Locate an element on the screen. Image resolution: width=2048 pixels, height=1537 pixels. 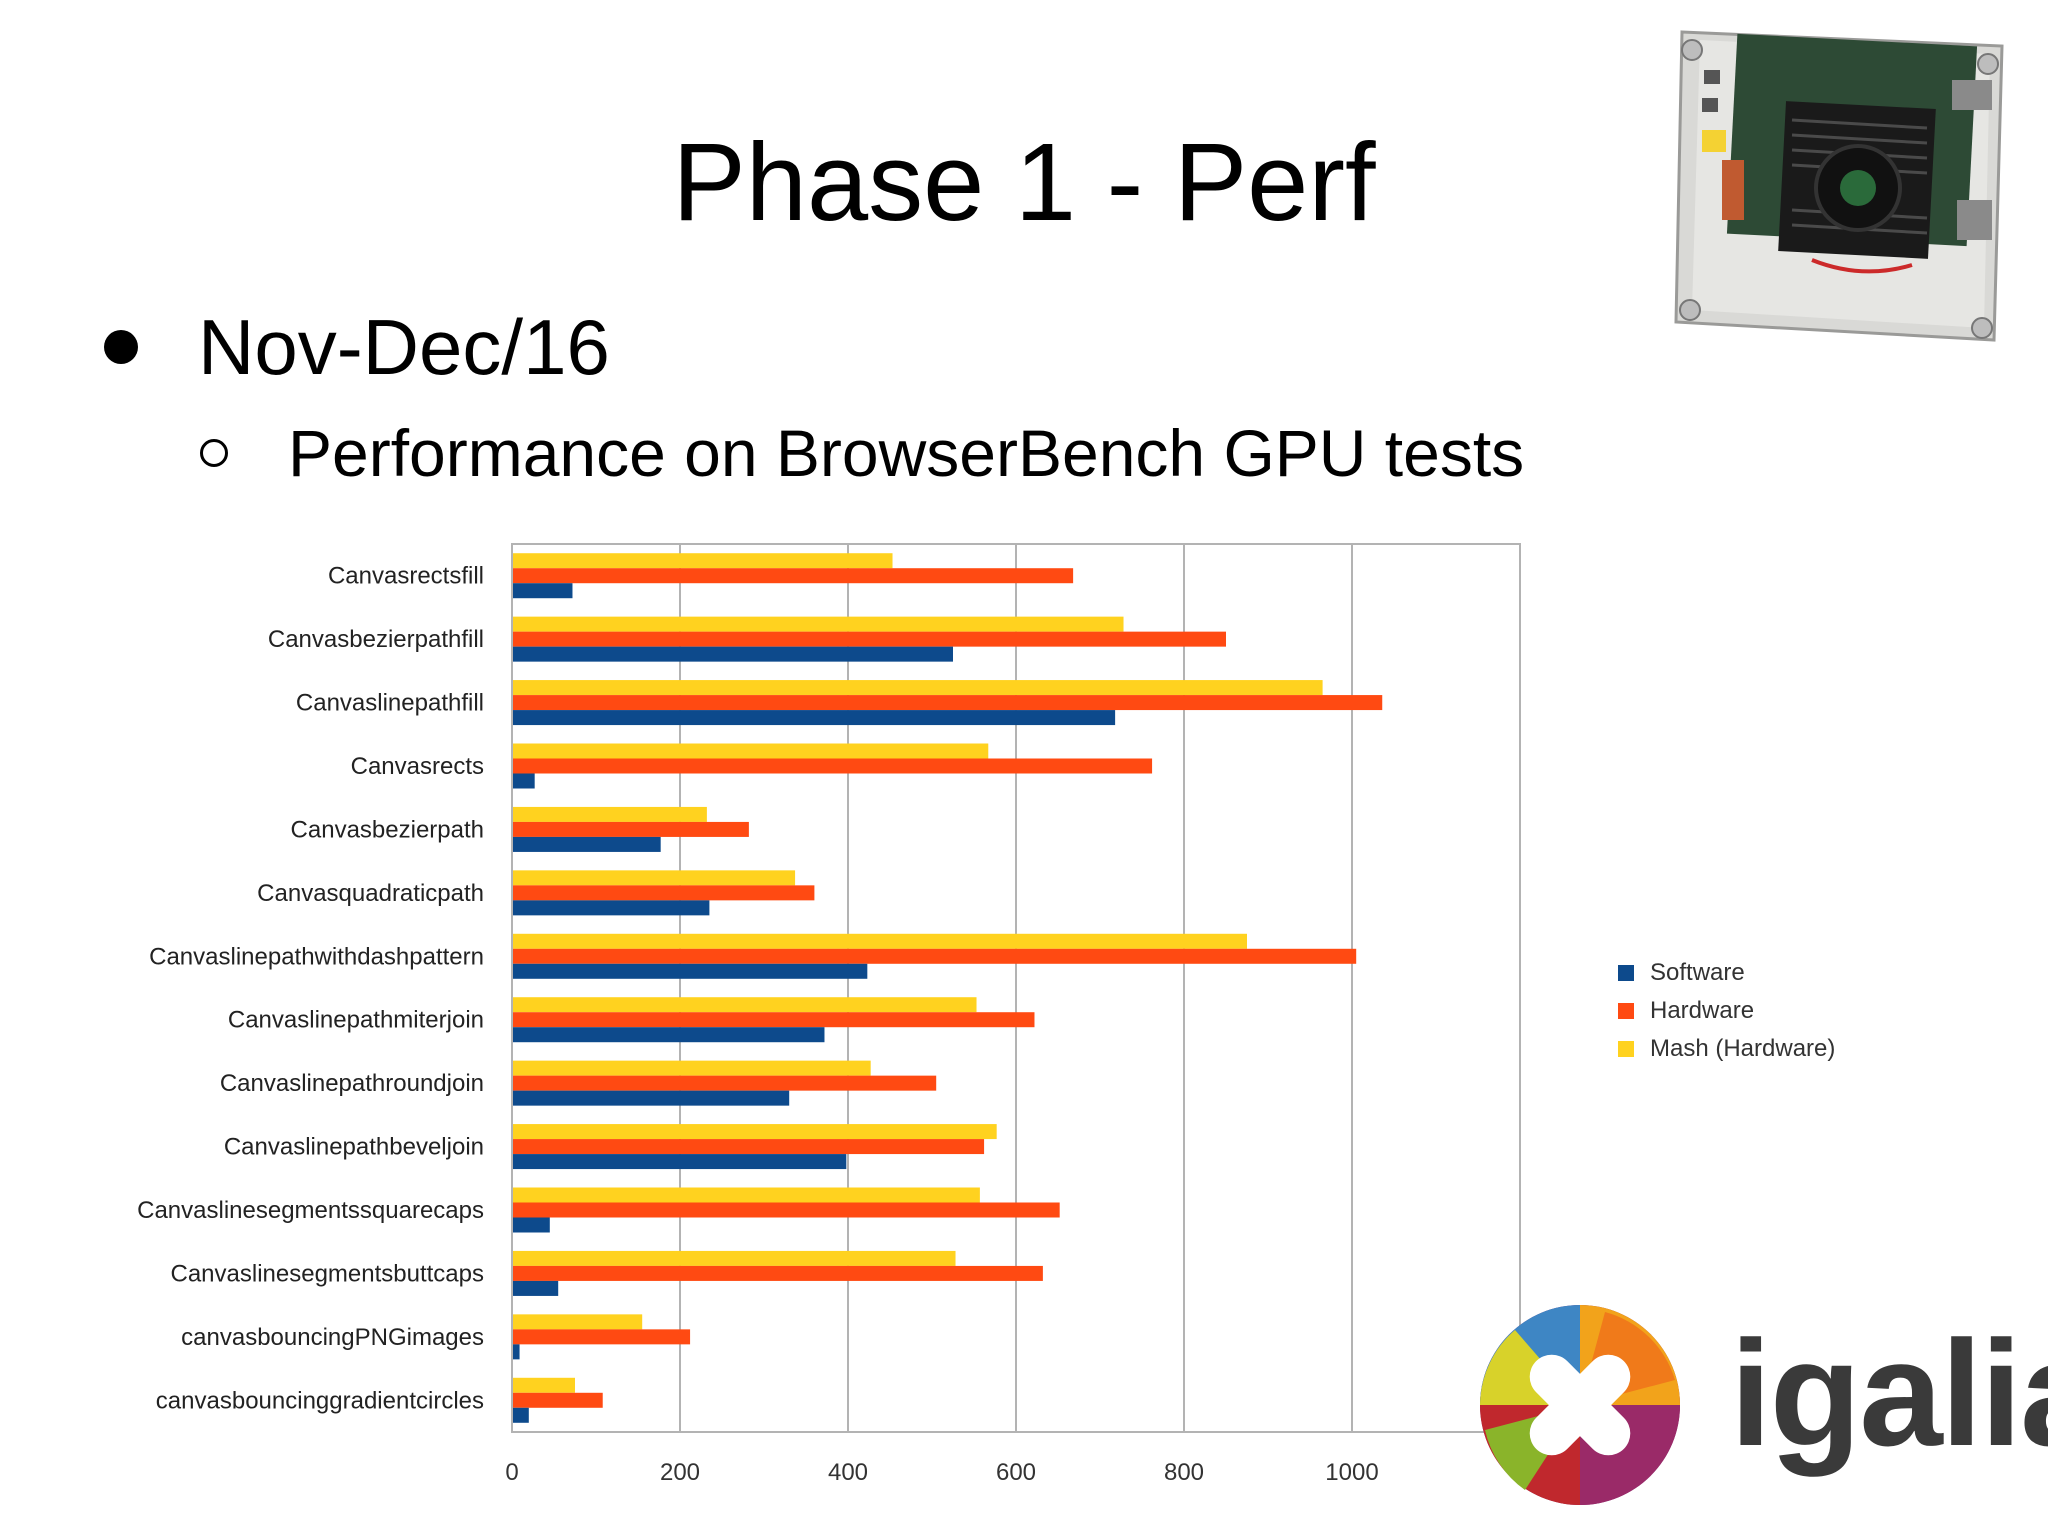
category-label: Canvaslinepathfill is located at coordinates (390, 703).